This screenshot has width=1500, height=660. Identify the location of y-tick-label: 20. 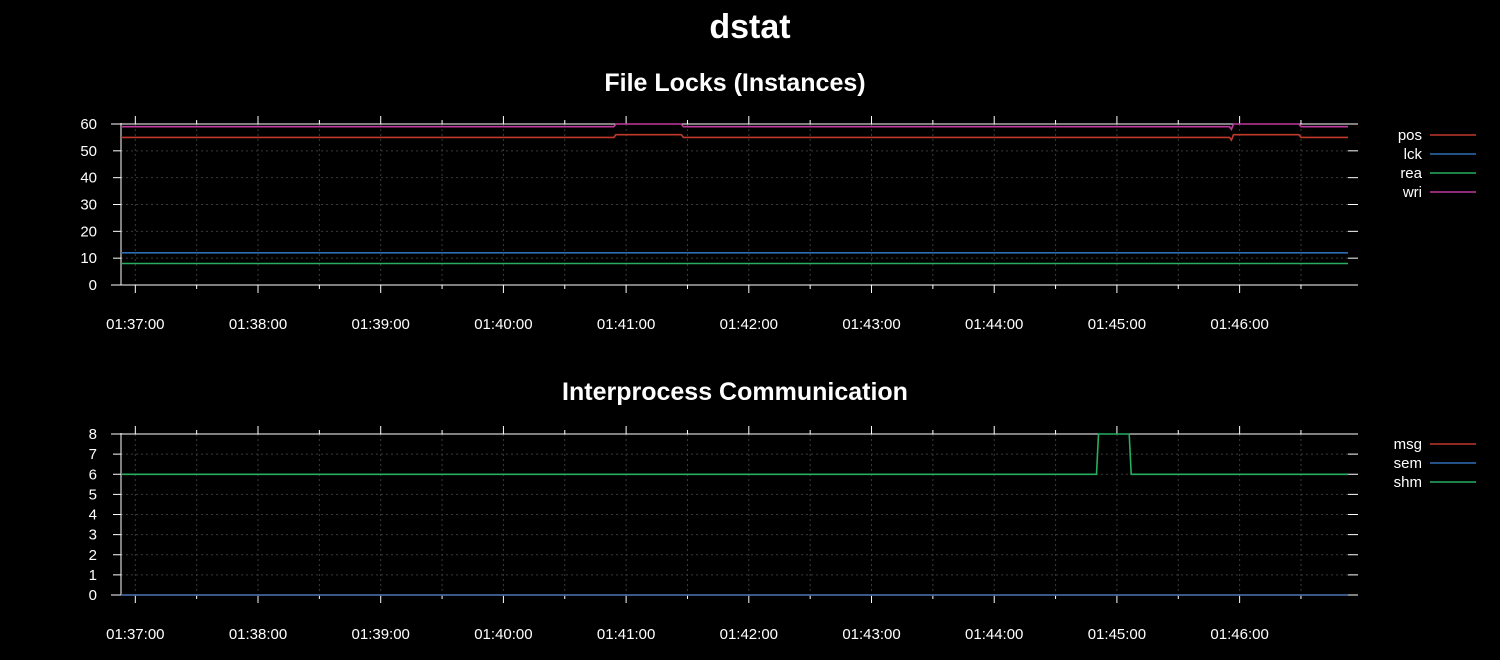
(88, 231).